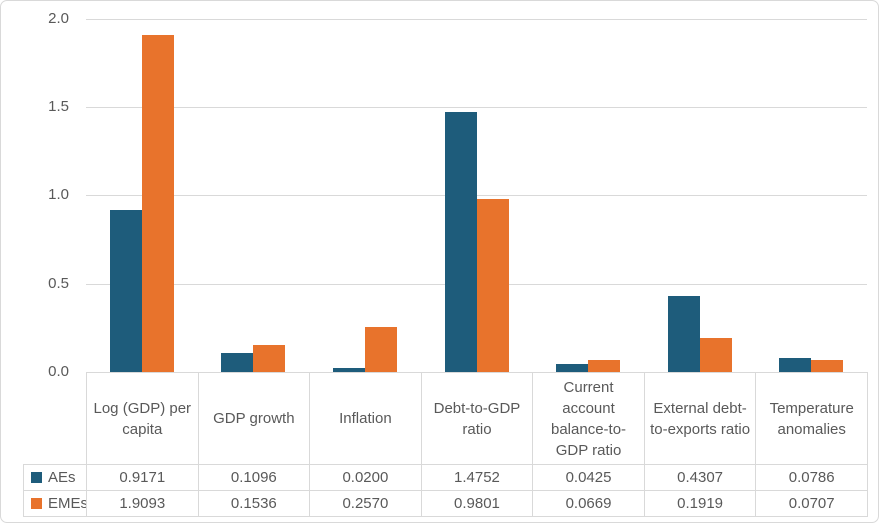 Image resolution: width=879 pixels, height=523 pixels. Describe the element at coordinates (58, 194) in the screenshot. I see `y-tick-label-1-0: 1.0` at that location.